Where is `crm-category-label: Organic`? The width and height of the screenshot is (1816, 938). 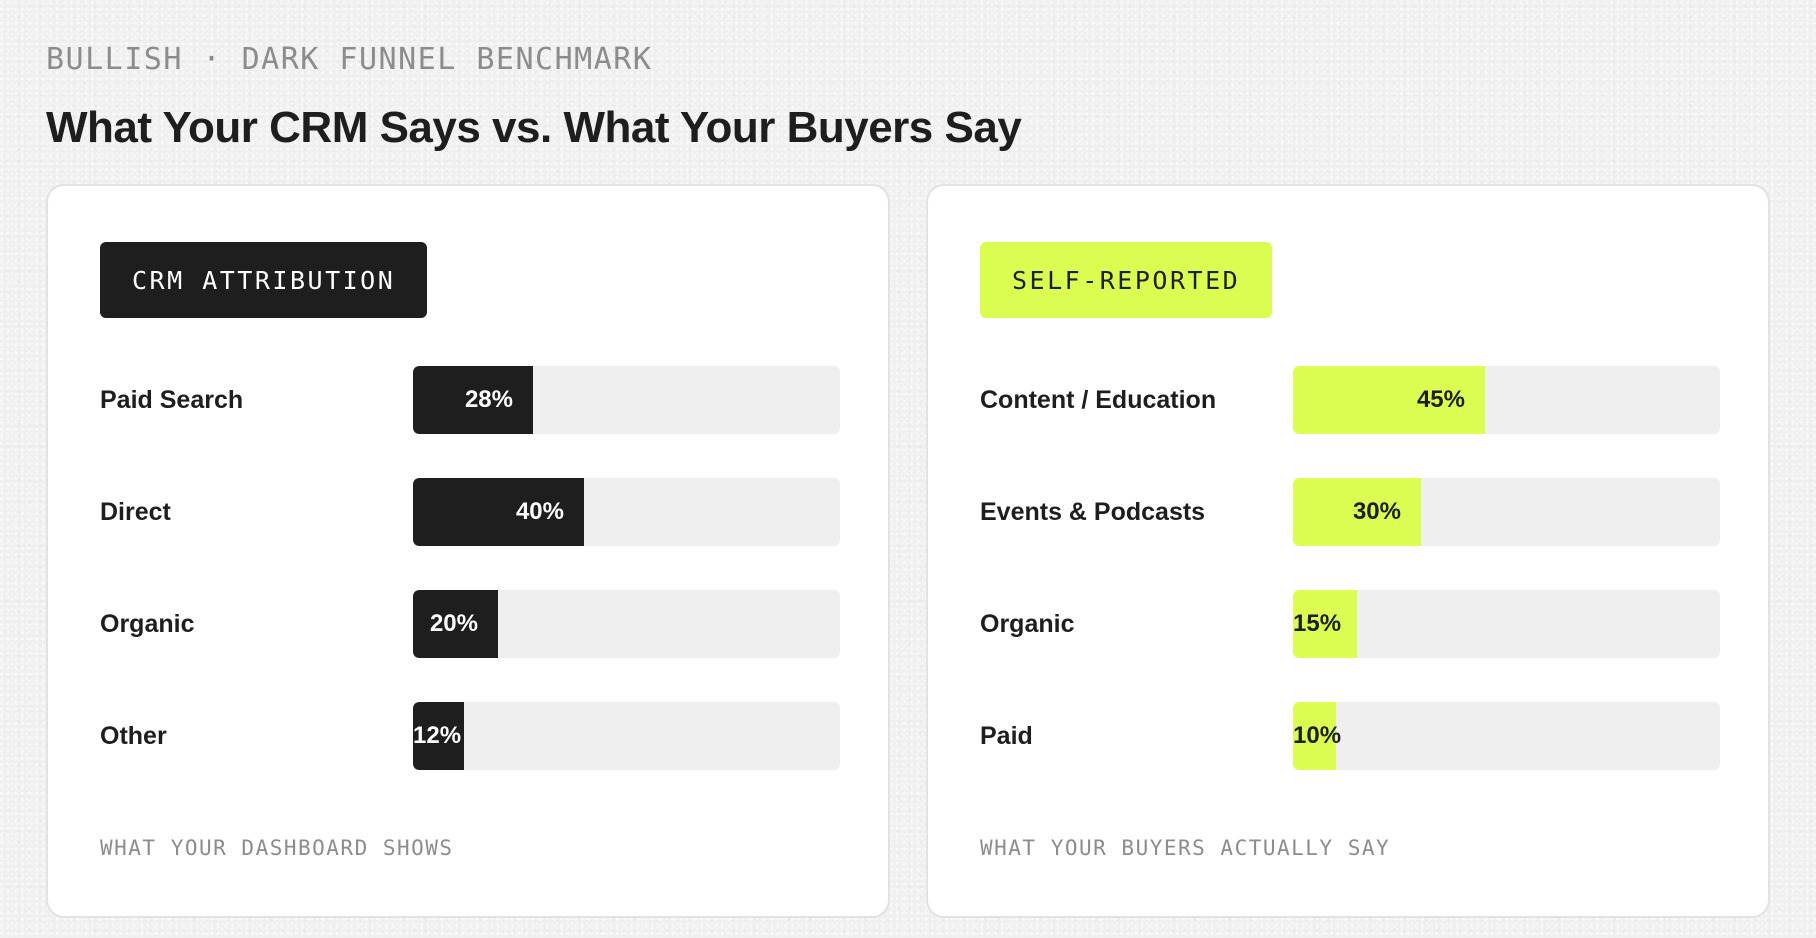
crm-category-label: Organic is located at coordinates (147, 624).